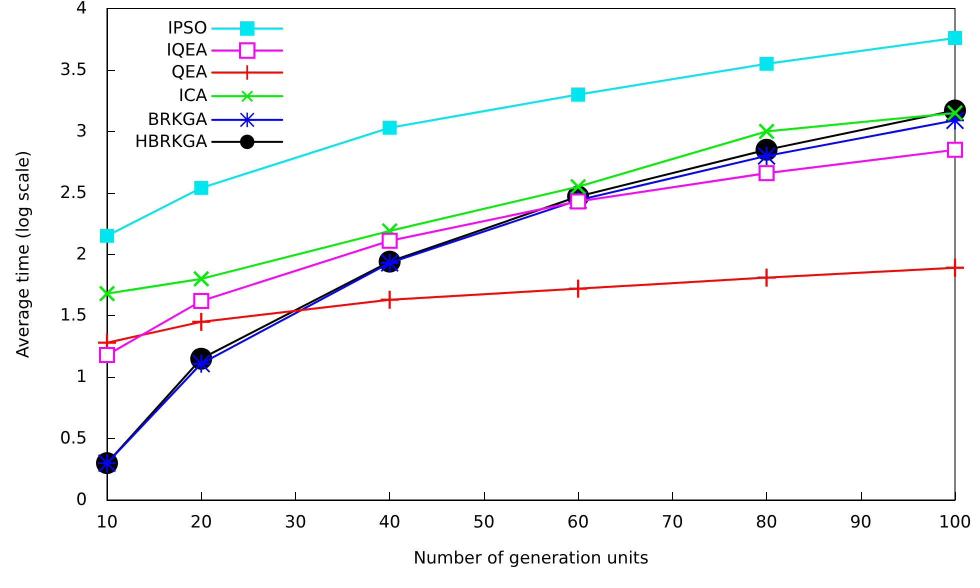 This screenshot has height=588, width=980. Describe the element at coordinates (484, 522) in the screenshot. I see `x-tick-label: 50` at that location.